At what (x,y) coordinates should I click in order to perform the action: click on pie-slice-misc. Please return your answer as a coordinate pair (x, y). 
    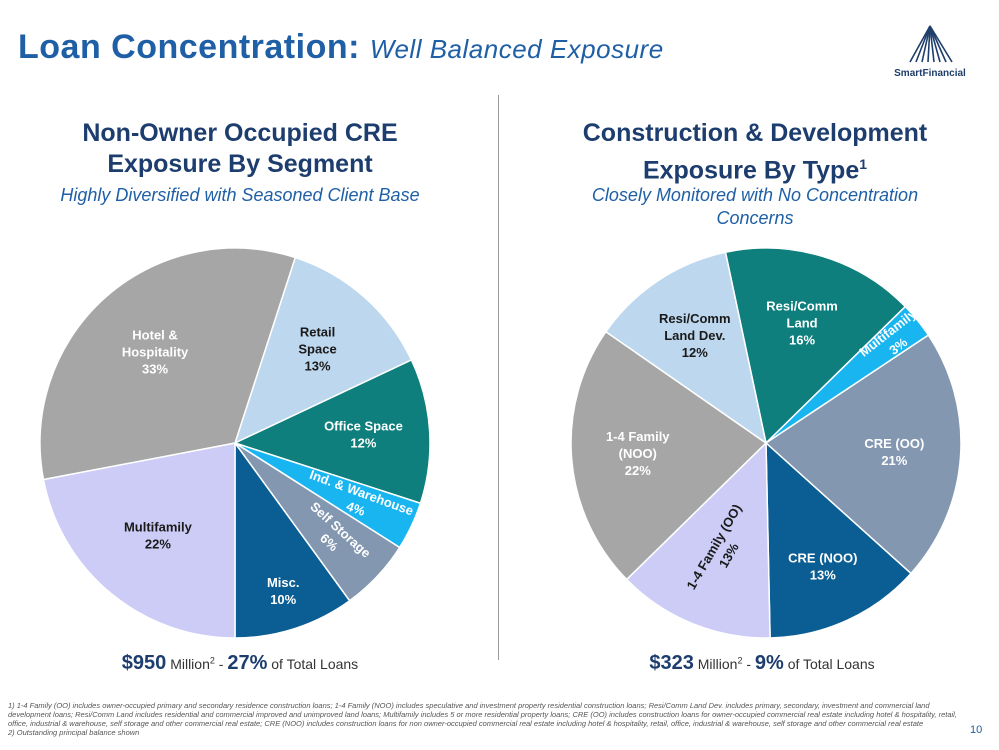
    Looking at the image, I should click on (292, 539).